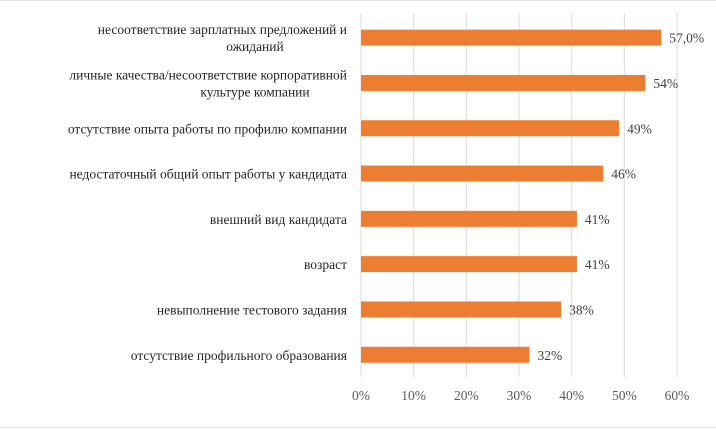 Image resolution: width=716 pixels, height=429 pixels. I want to click on x-tick-label: 10%, so click(413, 395).